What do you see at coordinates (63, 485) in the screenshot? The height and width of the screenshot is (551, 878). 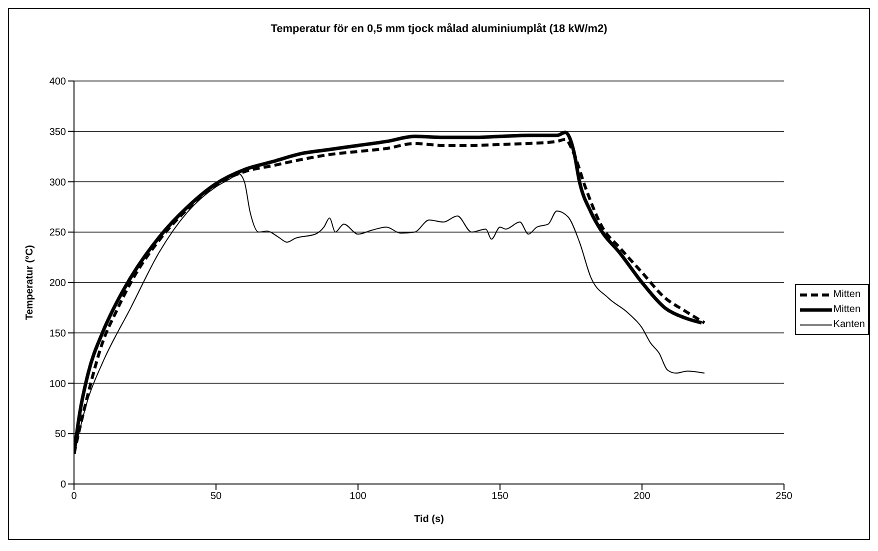 I see `y-tick-label: 0` at bounding box center [63, 485].